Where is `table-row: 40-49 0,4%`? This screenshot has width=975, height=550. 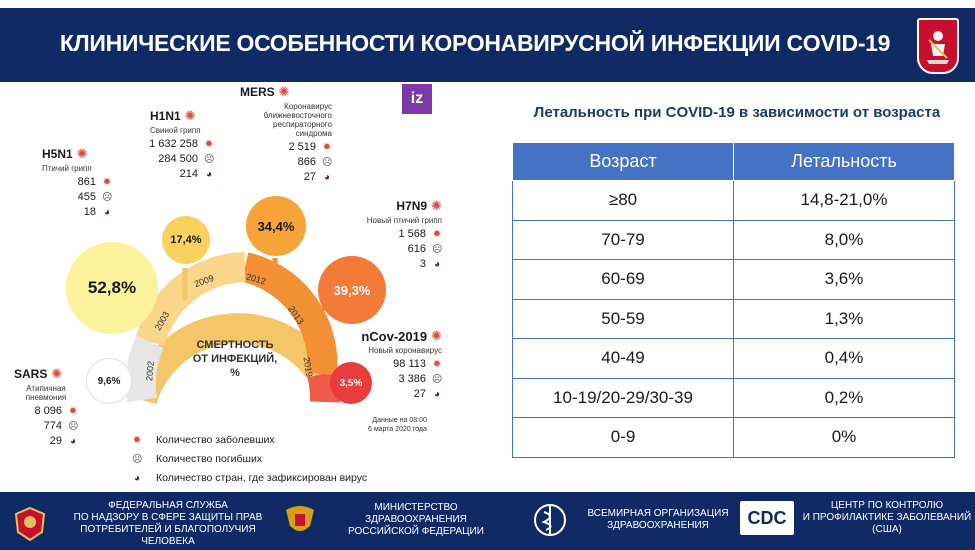
table-row: 40-49 0,4% is located at coordinates (733, 358).